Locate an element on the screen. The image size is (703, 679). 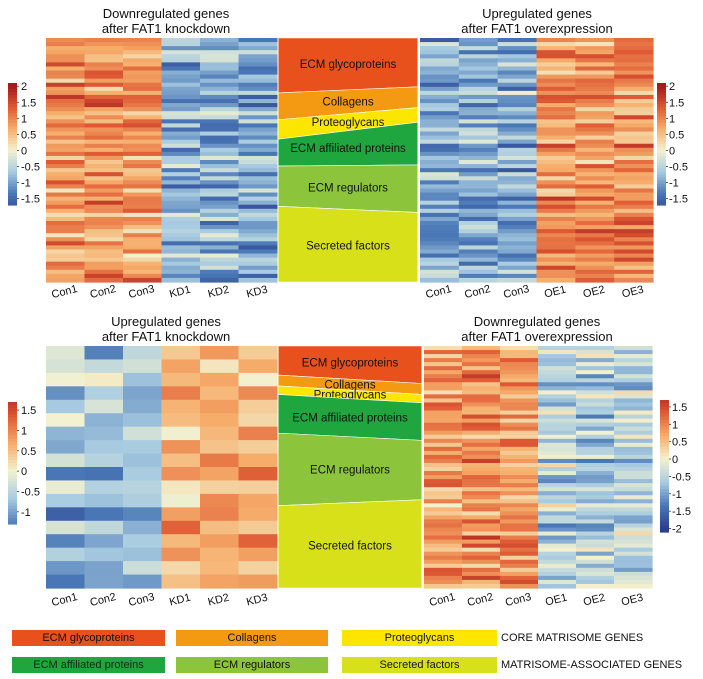
scale-tick-label: 0.5 is located at coordinates (28, 452).